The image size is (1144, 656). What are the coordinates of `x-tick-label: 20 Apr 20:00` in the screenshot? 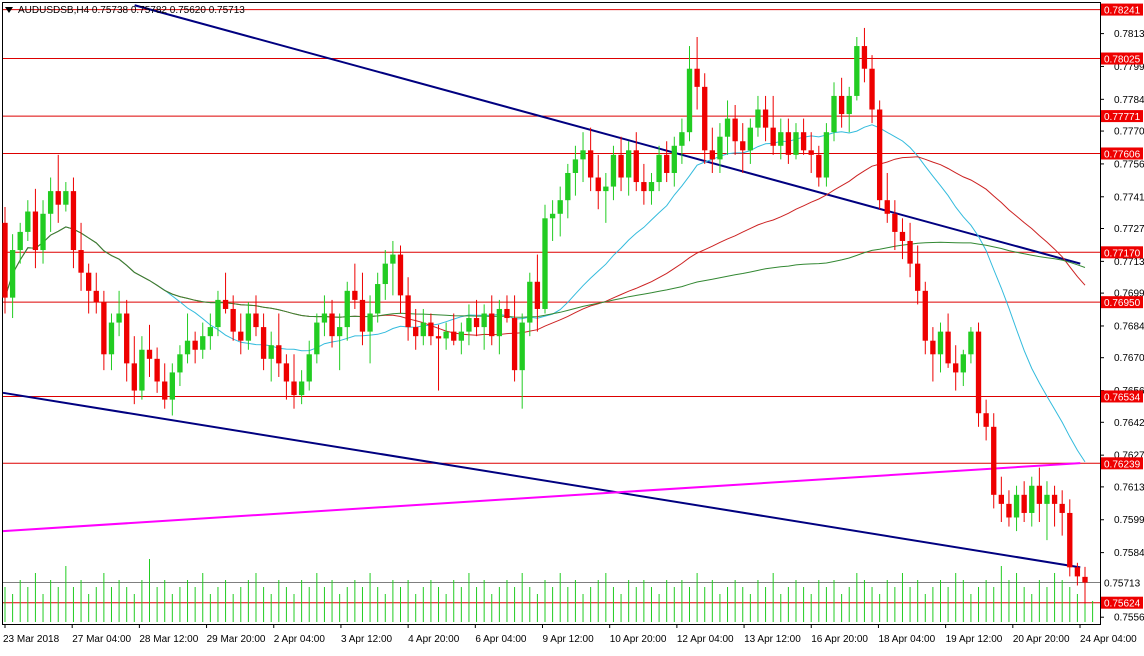 It's located at (1041, 639).